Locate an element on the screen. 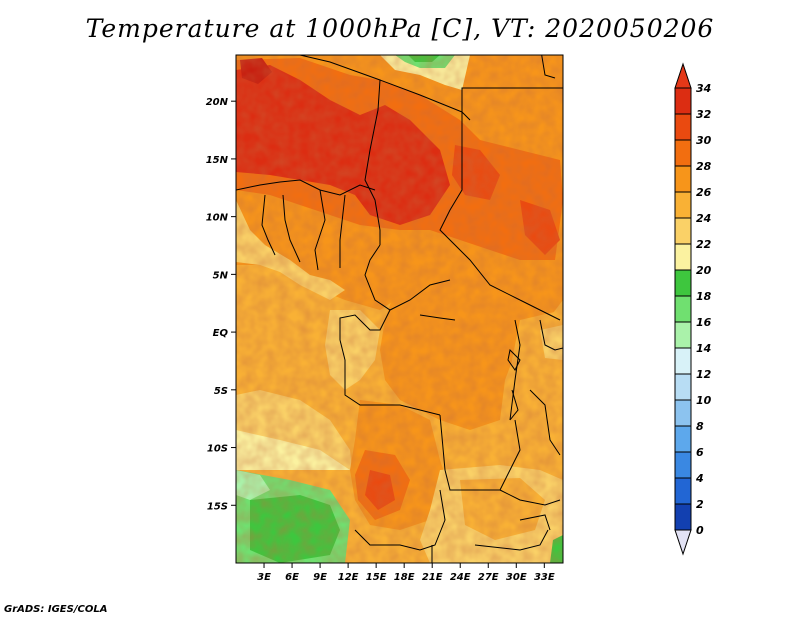 This screenshot has width=800, height=618. longitude-axis: 3E 6E 9E 12E 15E 18E 21E 24E 27E 30E 33E is located at coordinates (406, 573).